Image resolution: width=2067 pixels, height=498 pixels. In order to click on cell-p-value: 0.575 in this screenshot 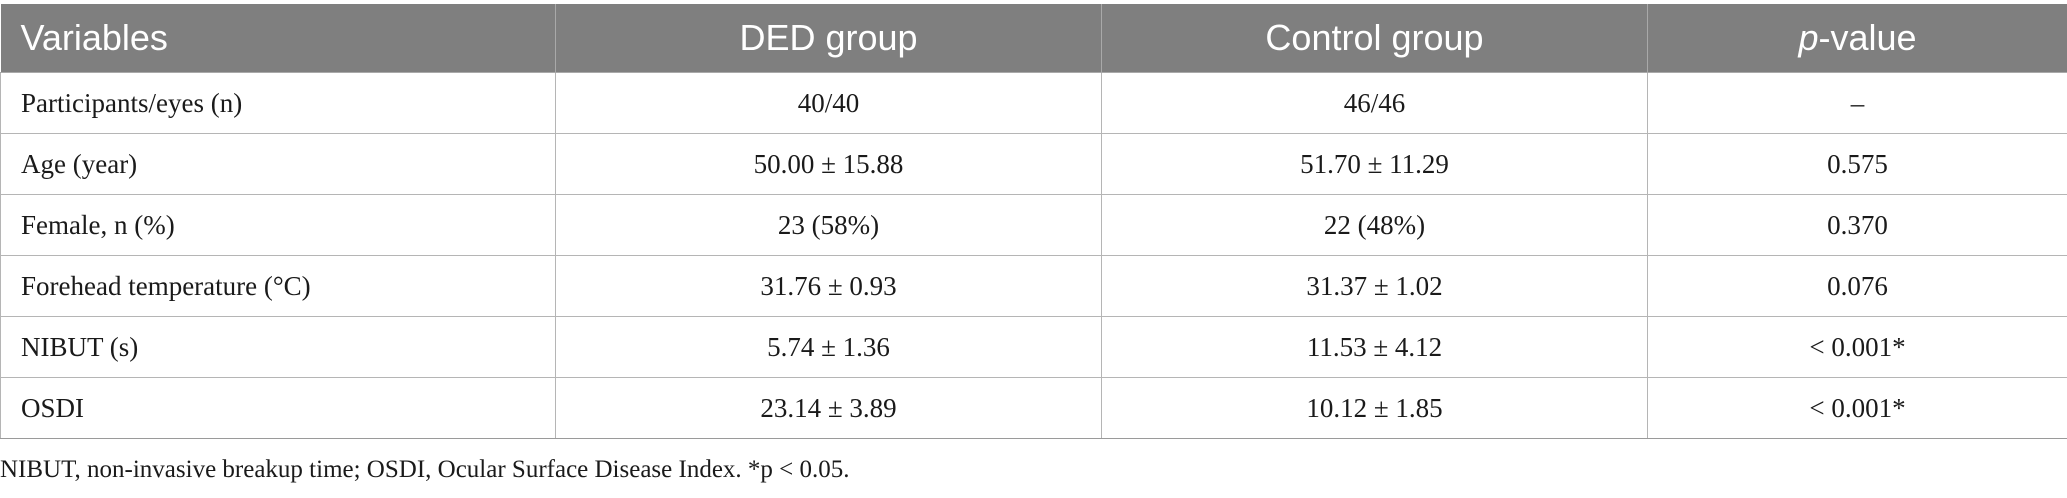, I will do `click(1857, 164)`.